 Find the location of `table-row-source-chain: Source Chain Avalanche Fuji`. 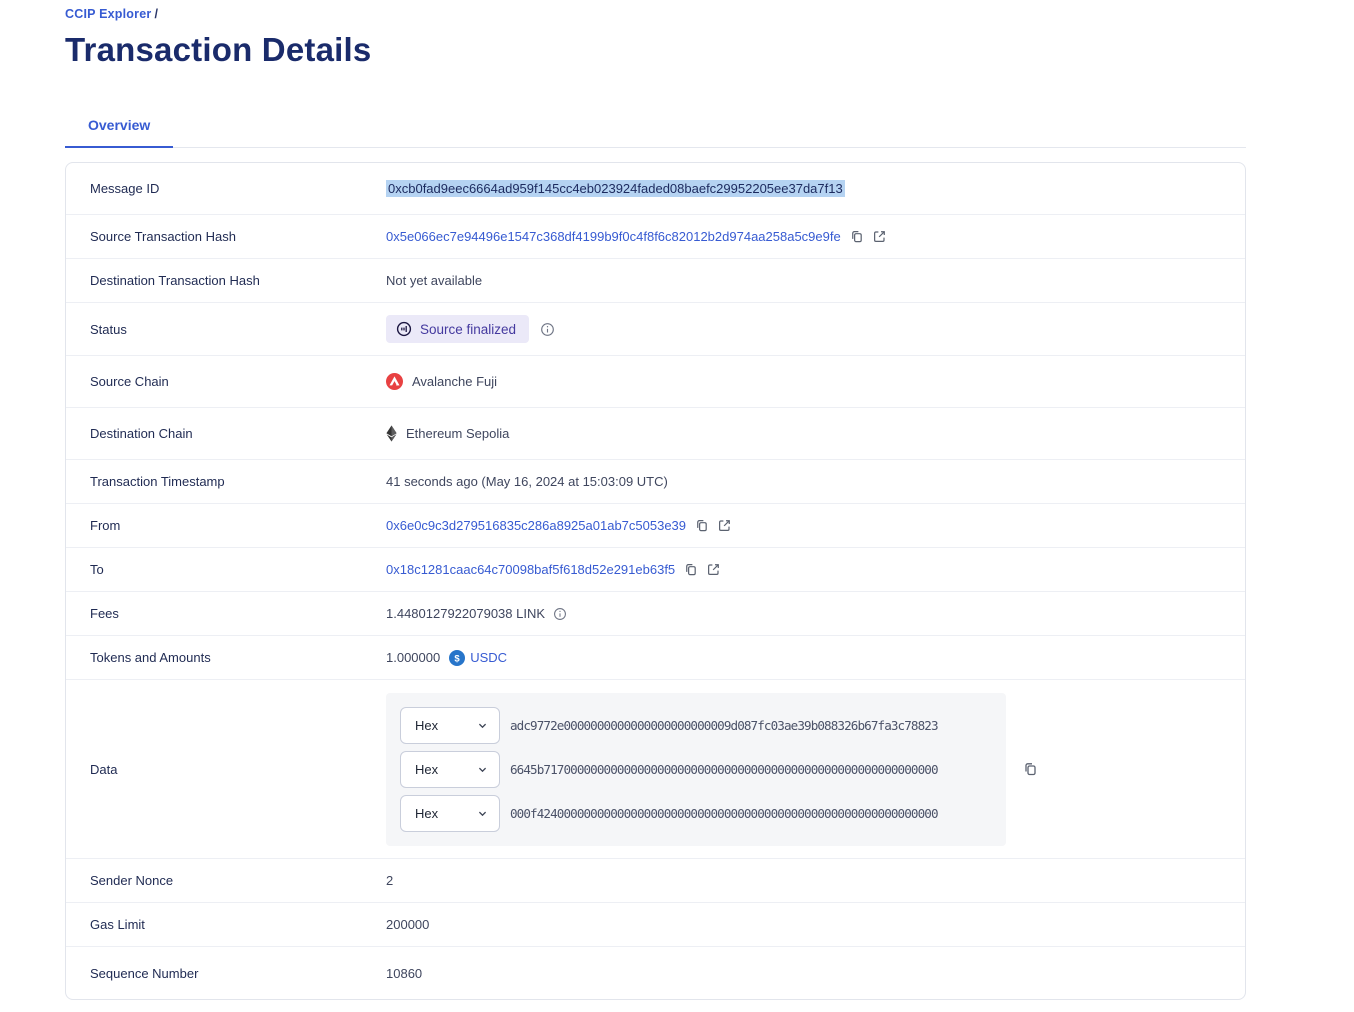

table-row-source-chain: Source Chain Avalanche Fuji is located at coordinates (655, 382).